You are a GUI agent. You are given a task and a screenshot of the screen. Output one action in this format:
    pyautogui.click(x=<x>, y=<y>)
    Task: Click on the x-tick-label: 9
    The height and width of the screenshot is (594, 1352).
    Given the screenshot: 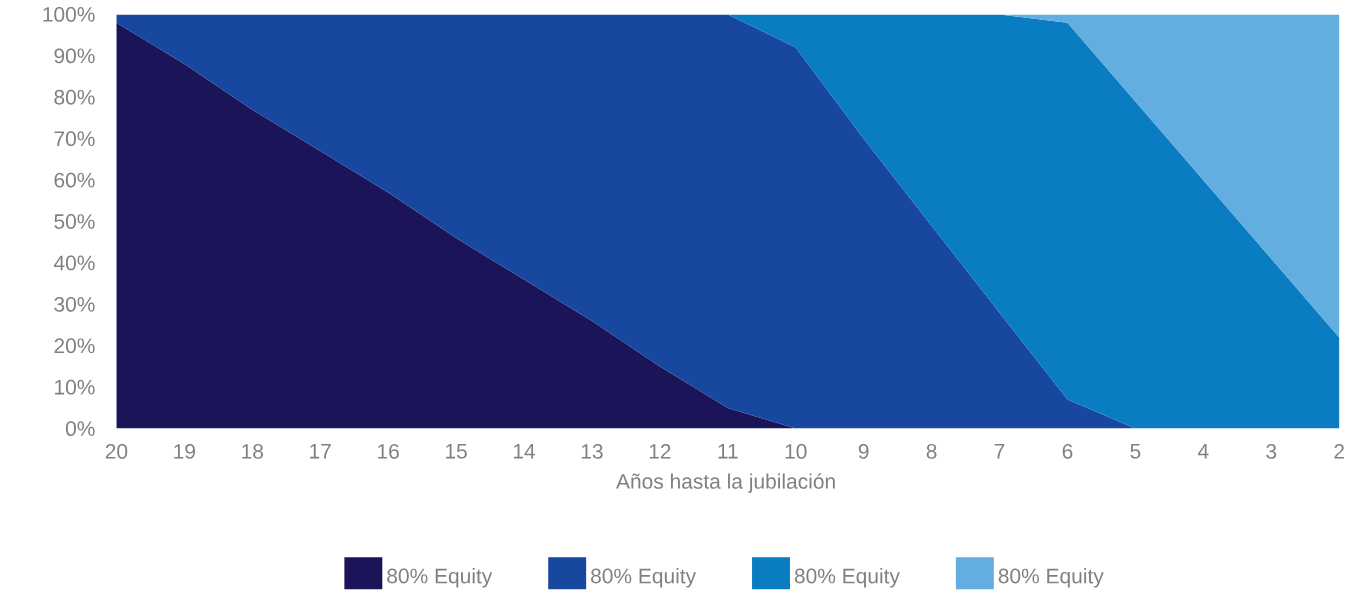 What is the action you would take?
    pyautogui.click(x=863, y=451)
    